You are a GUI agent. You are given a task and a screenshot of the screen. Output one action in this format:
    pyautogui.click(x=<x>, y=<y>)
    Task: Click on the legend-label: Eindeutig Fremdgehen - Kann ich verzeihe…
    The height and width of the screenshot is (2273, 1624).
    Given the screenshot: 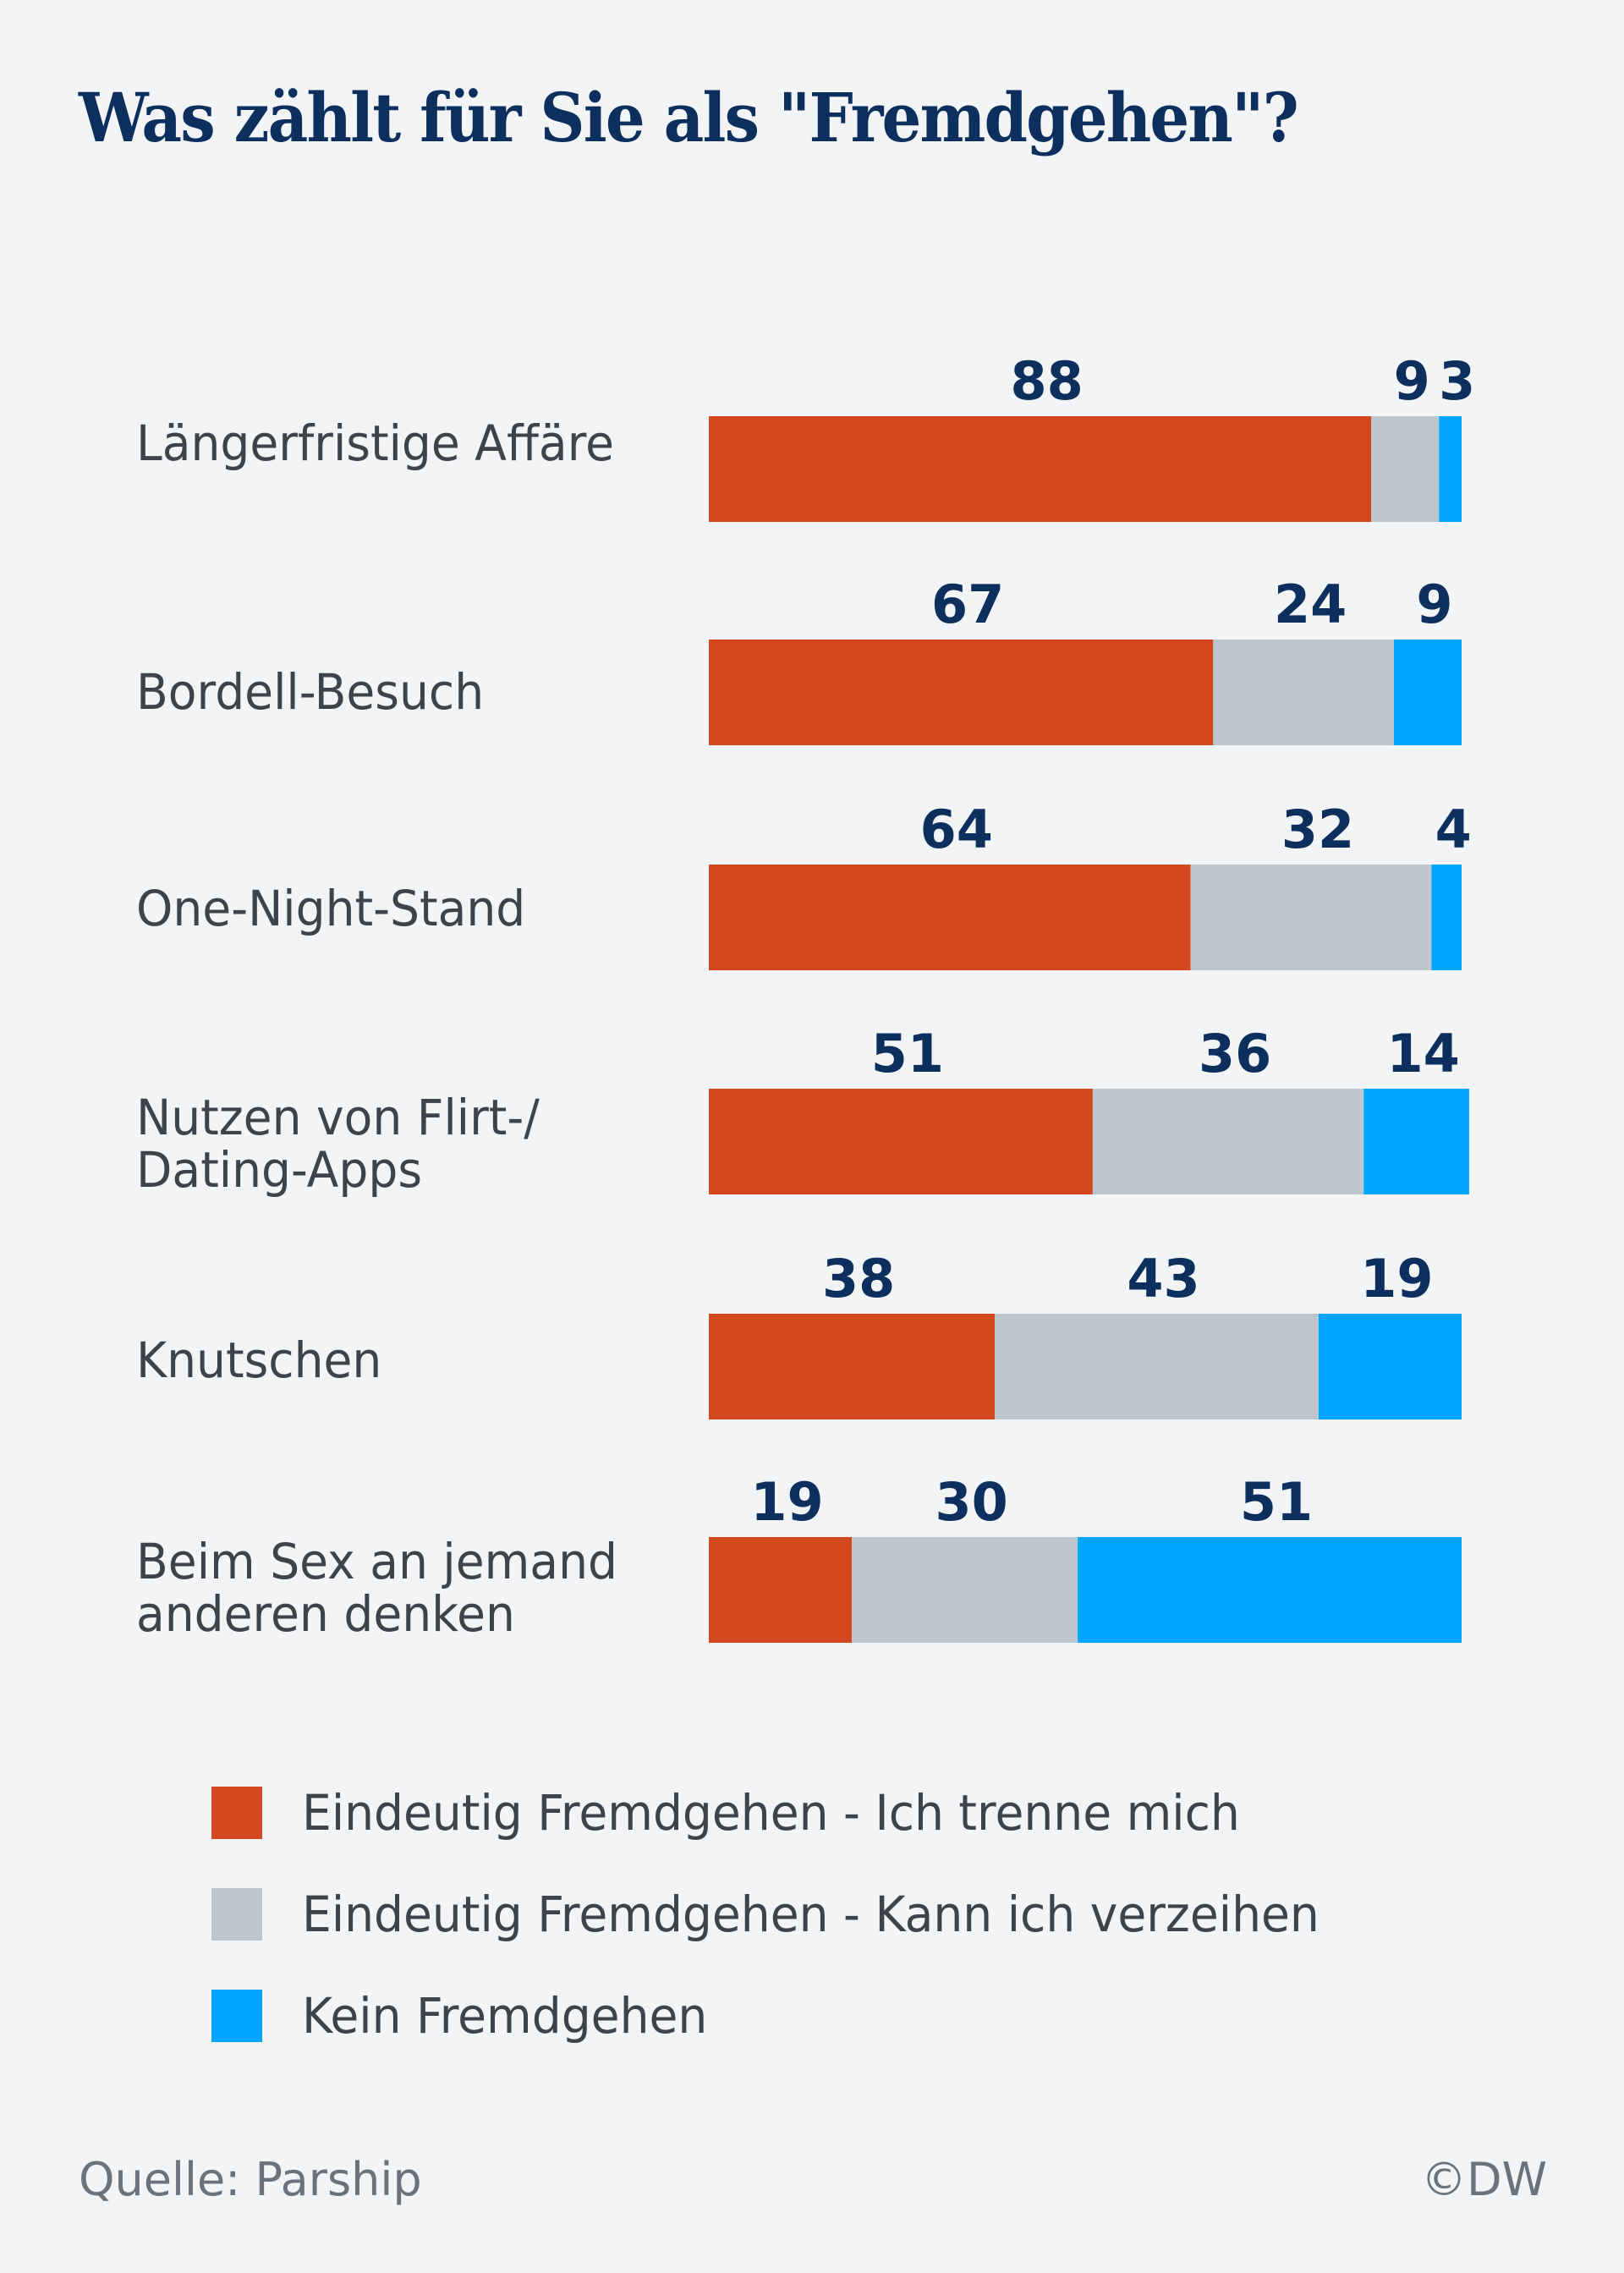 What is the action you would take?
    pyautogui.click(x=811, y=1914)
    